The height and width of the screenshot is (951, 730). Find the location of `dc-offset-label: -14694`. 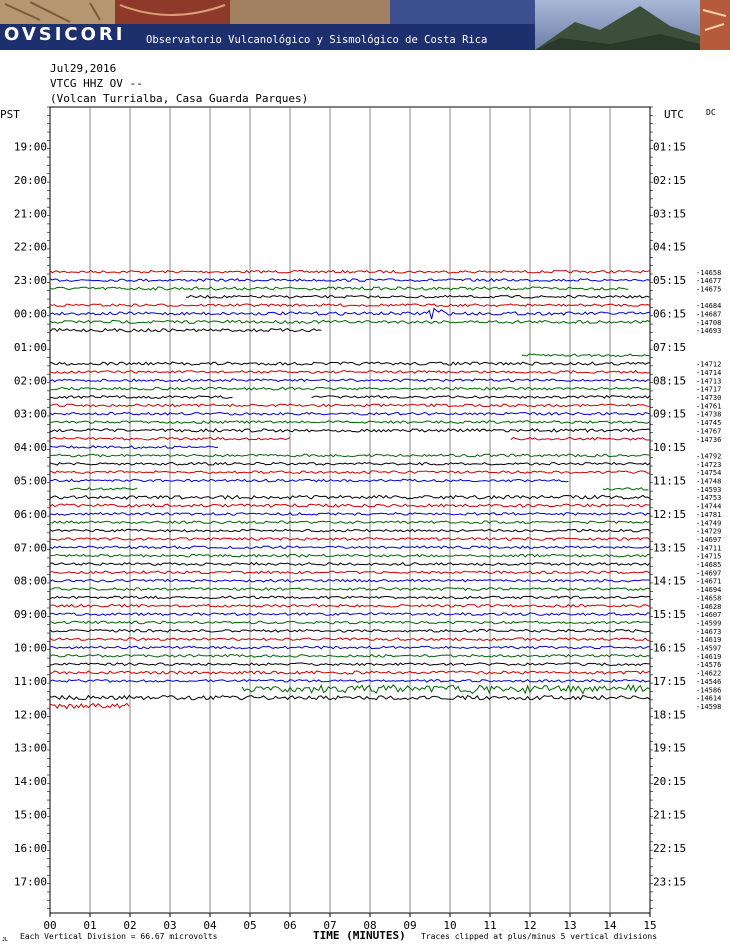

dc-offset-label: -14694 is located at coordinates (708, 590).